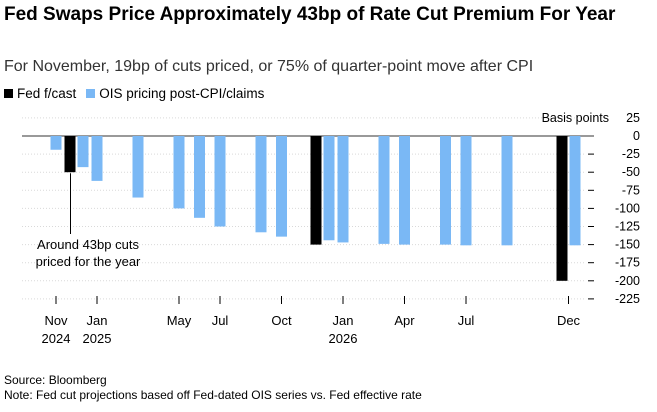 The height and width of the screenshot is (412, 657). Describe the element at coordinates (627, 208) in the screenshot. I see `y-tick-label: -100` at that location.